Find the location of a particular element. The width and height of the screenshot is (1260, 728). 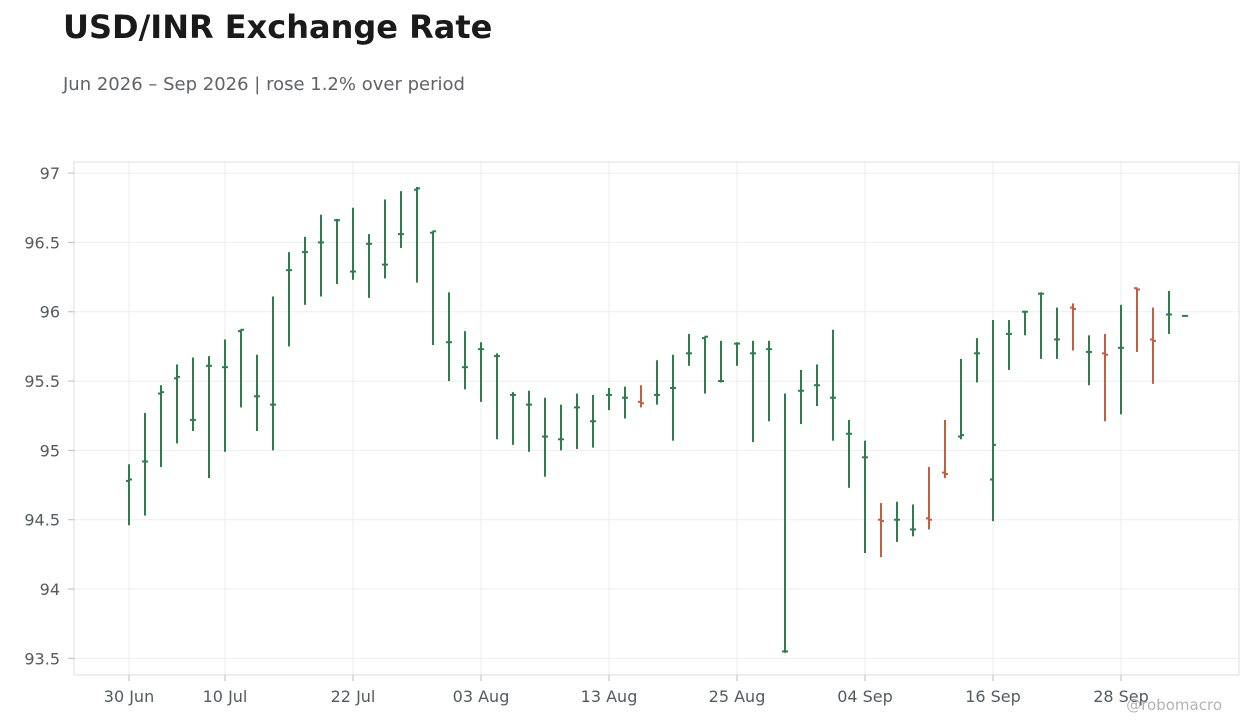

x-tick-label: 16 Sep is located at coordinates (993, 696).